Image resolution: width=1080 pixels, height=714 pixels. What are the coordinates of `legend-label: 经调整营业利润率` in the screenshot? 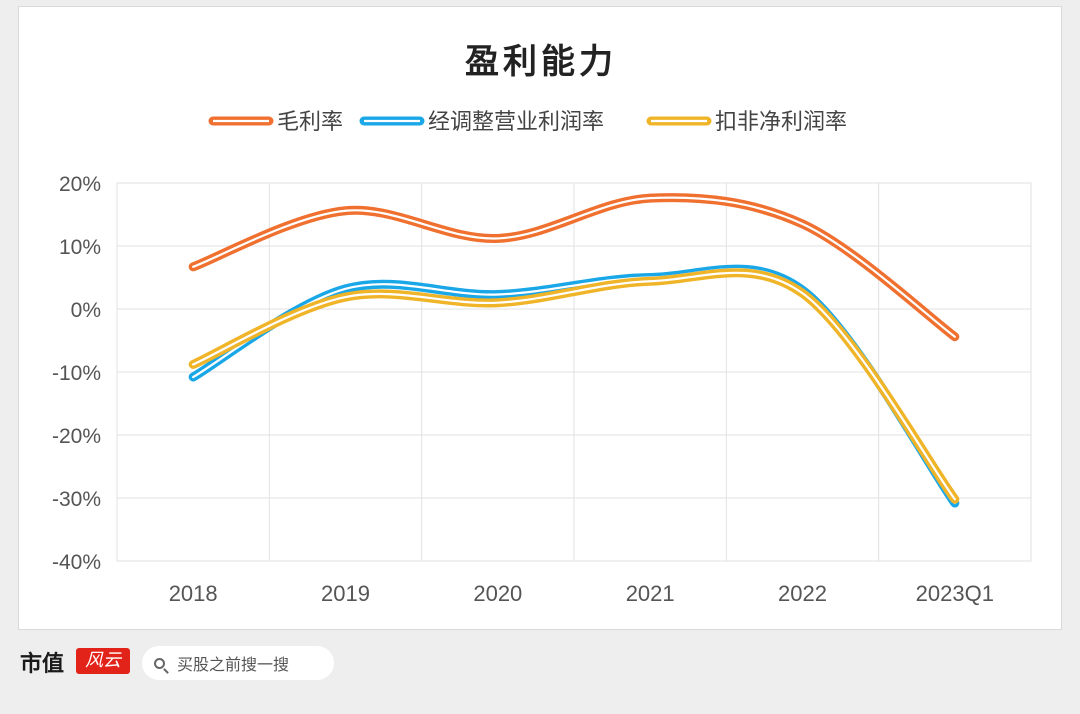 It's located at (516, 122).